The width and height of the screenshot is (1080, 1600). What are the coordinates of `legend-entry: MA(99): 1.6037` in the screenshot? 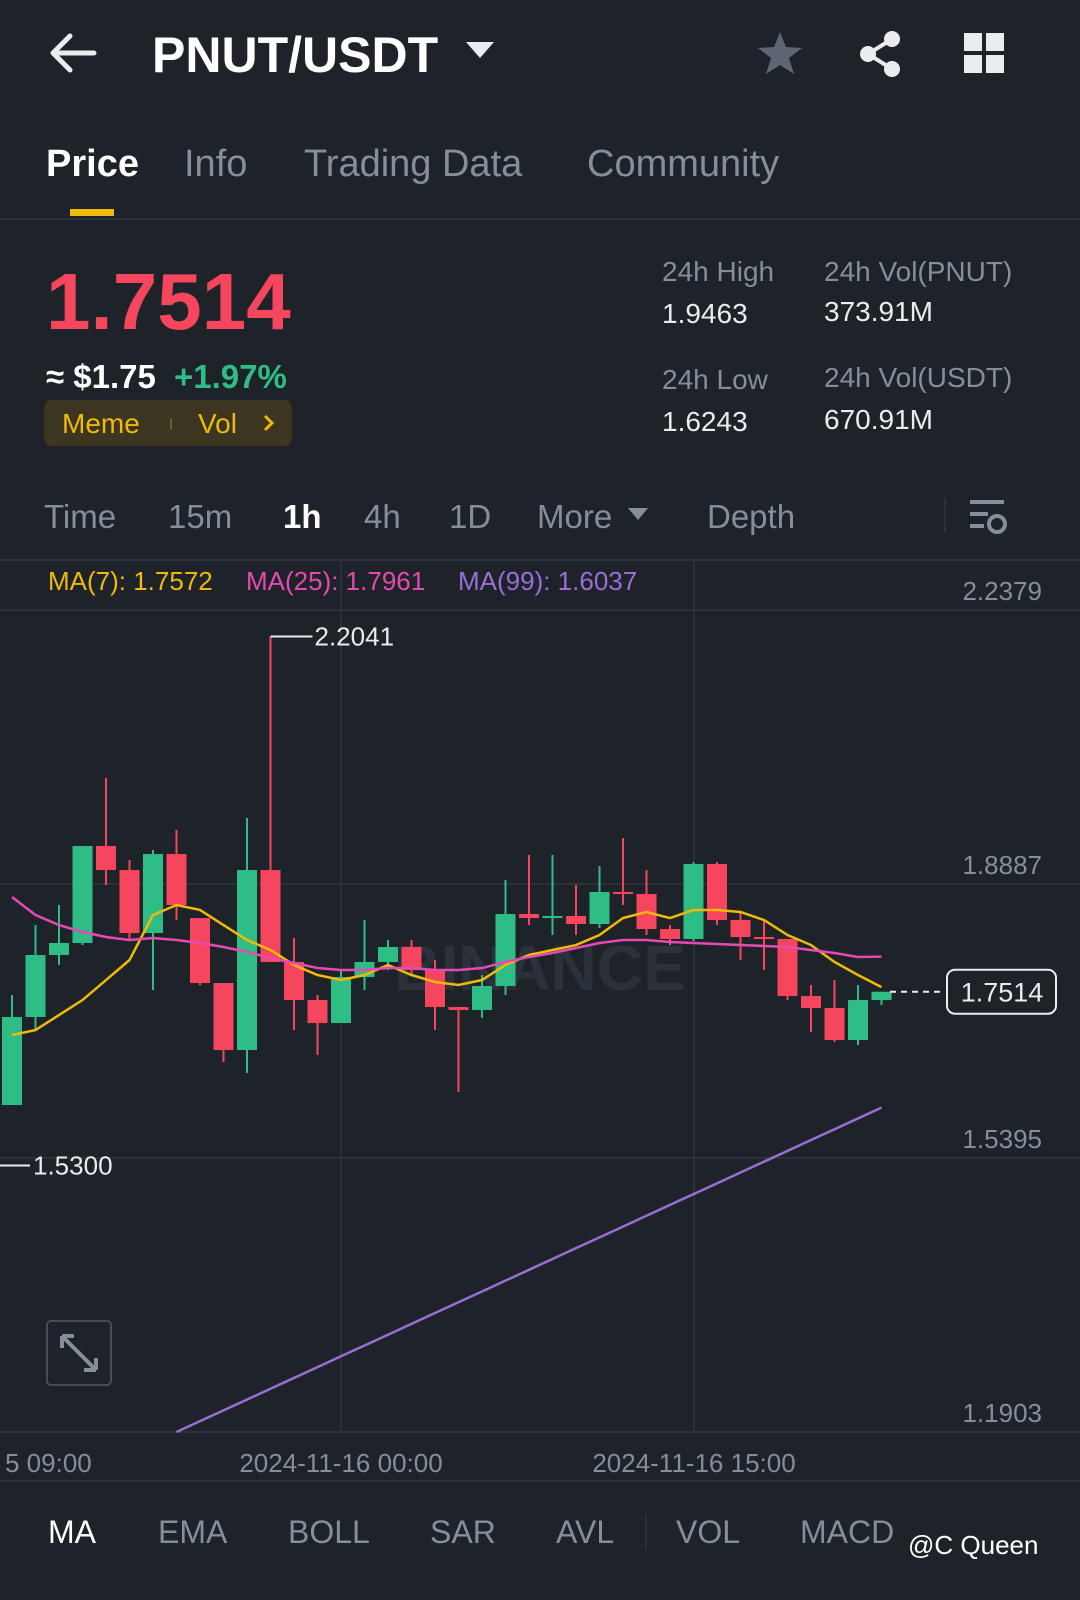 It's located at (547, 581).